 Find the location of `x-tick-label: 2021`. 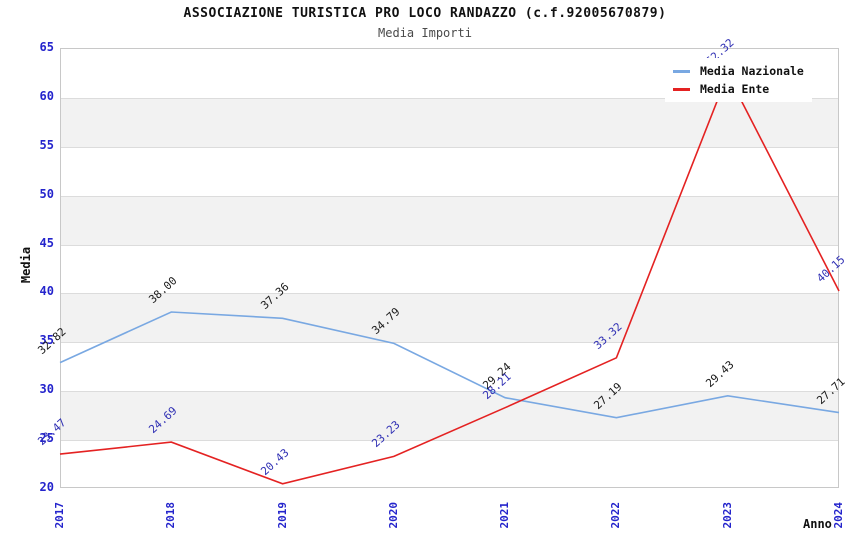

x-tick-label: 2021 is located at coordinates (505, 515).